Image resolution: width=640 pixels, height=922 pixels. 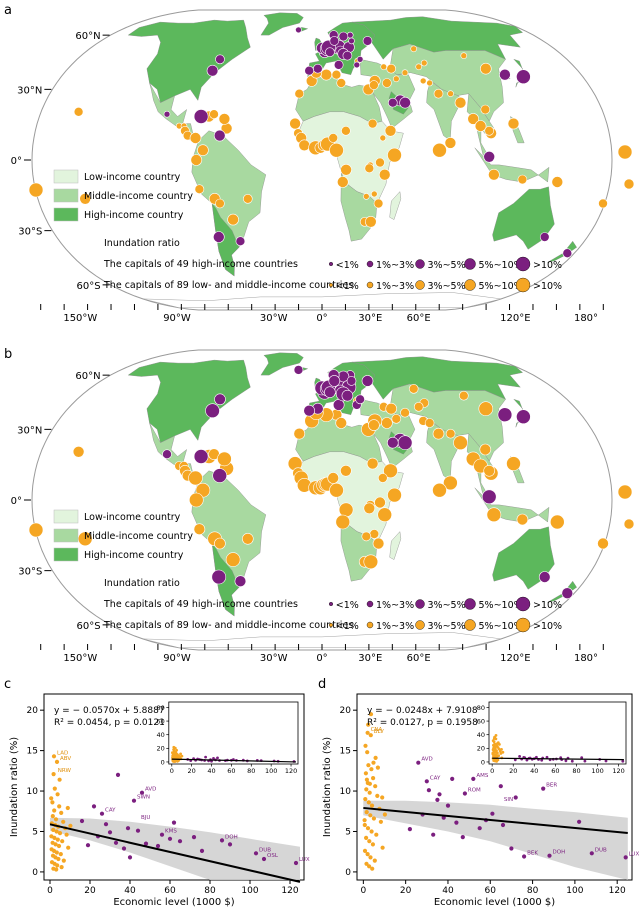 I want to click on longitude-label: 30°E, so click(x=370, y=318).